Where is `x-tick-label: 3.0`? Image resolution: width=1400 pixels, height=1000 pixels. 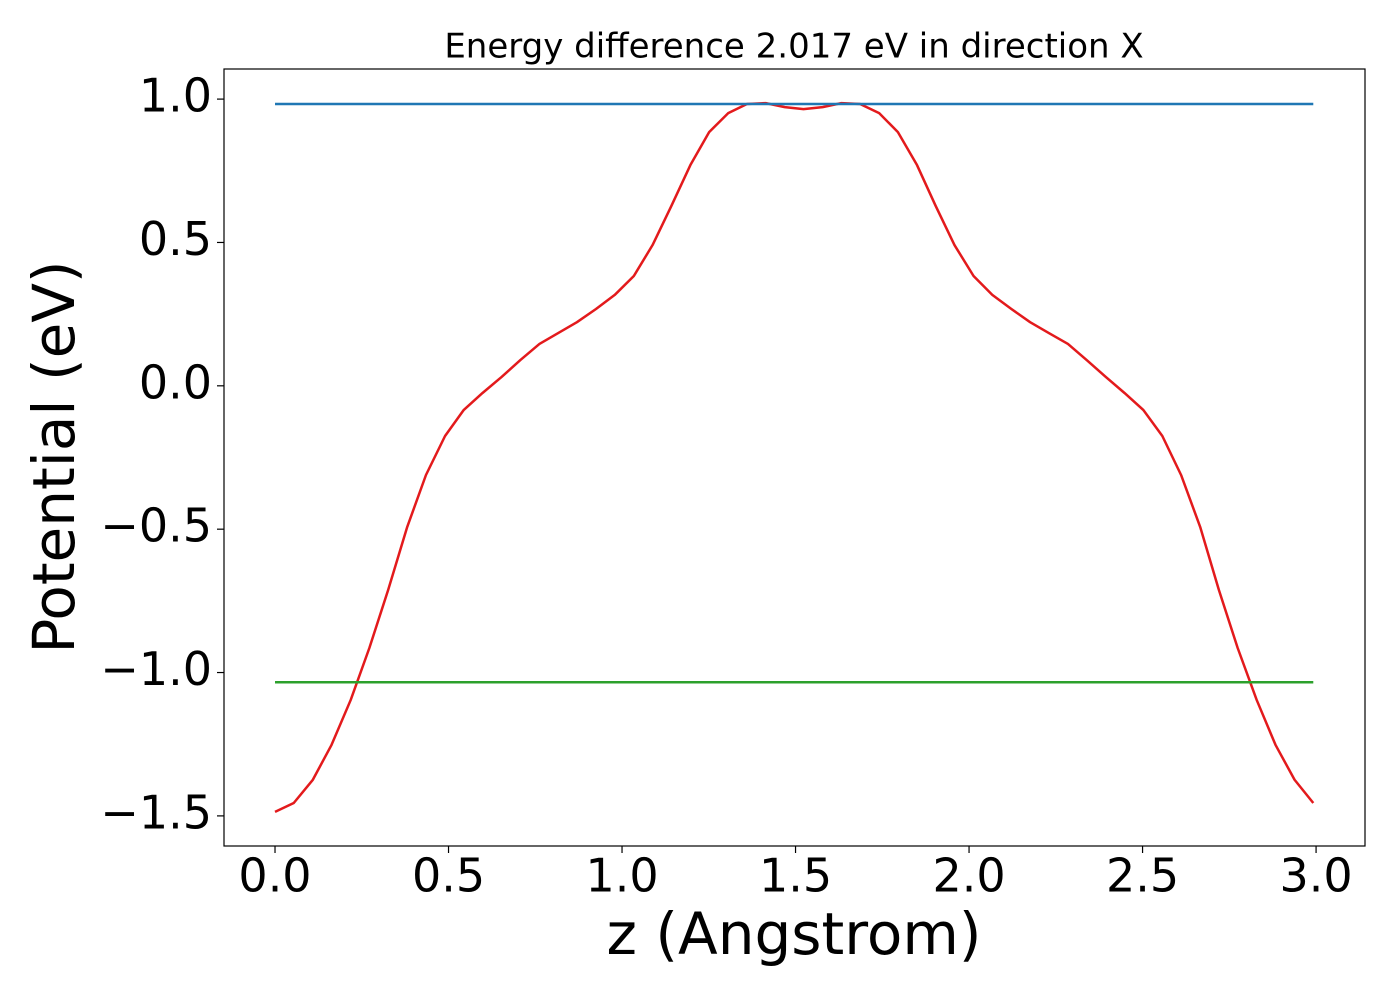
x-tick-label: 3.0 is located at coordinates (1315, 876).